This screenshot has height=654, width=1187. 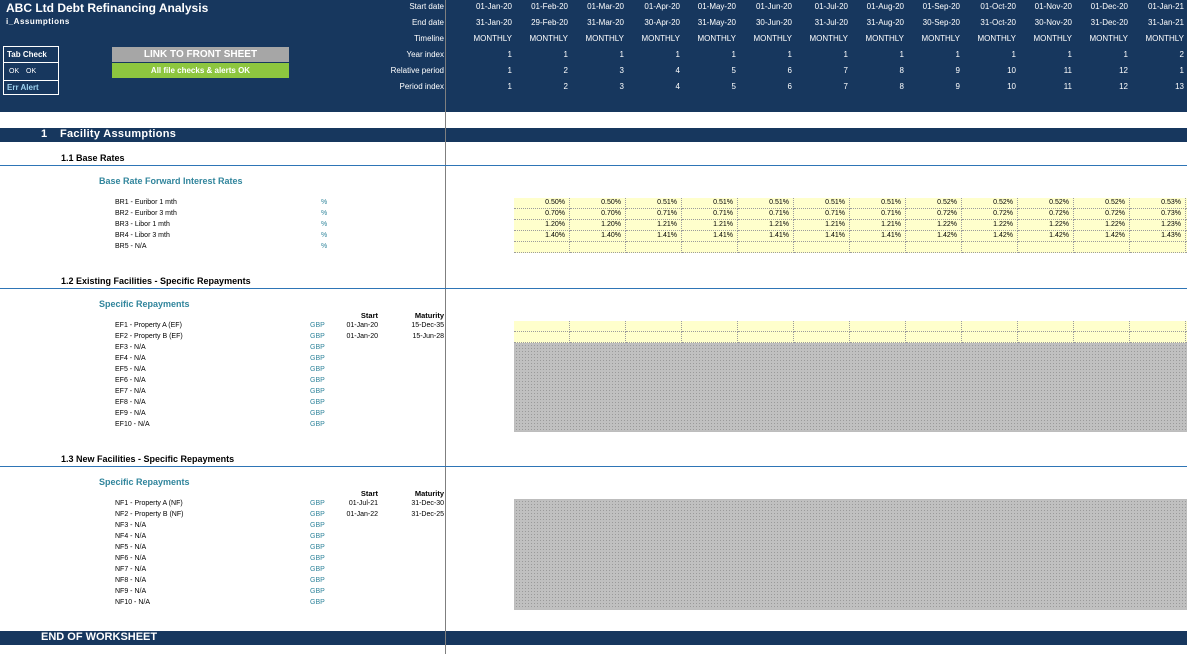 I want to click on base-rate-cell: 0.73%, so click(x=1158, y=214).